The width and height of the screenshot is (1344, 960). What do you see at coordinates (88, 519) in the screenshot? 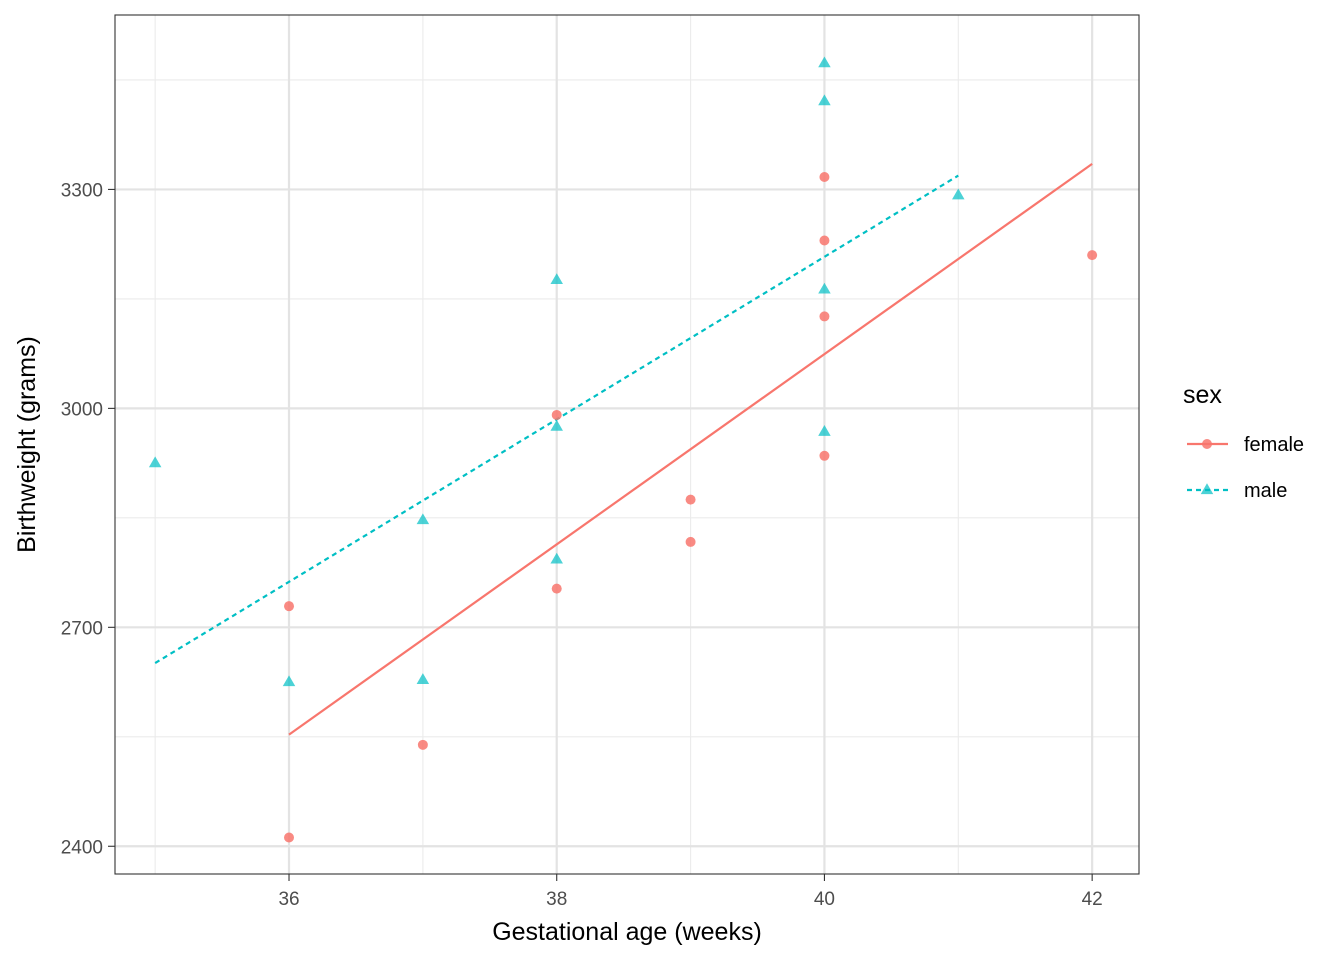
I see `y-axis: 2400 2700 3000 3300` at bounding box center [88, 519].